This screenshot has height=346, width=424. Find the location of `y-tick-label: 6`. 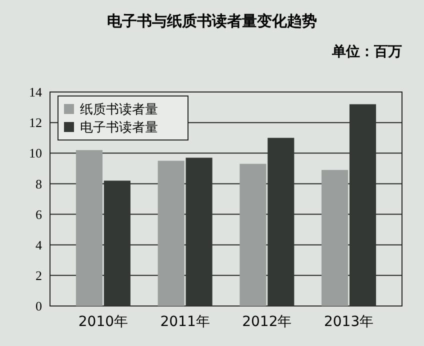

y-tick-label: 6 is located at coordinates (39, 214).